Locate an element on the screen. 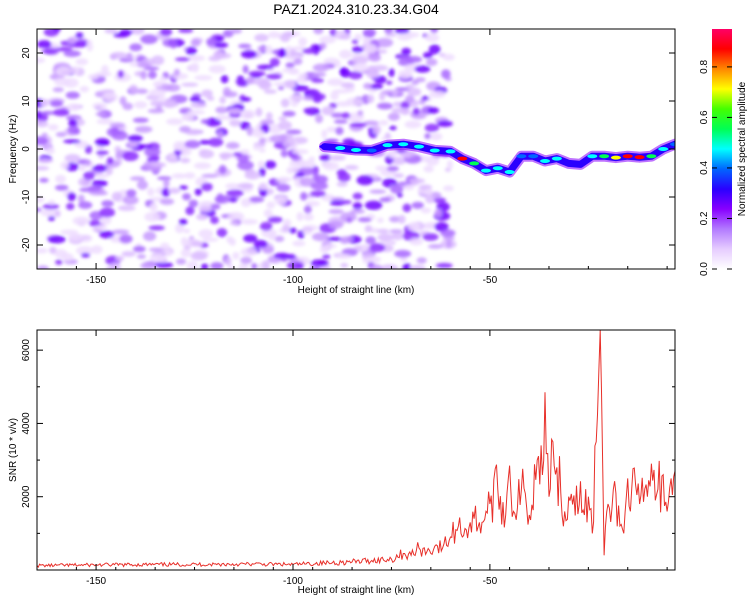 This screenshot has height=600, width=750. snr-x-tick-label: -150 is located at coordinates (96, 581).